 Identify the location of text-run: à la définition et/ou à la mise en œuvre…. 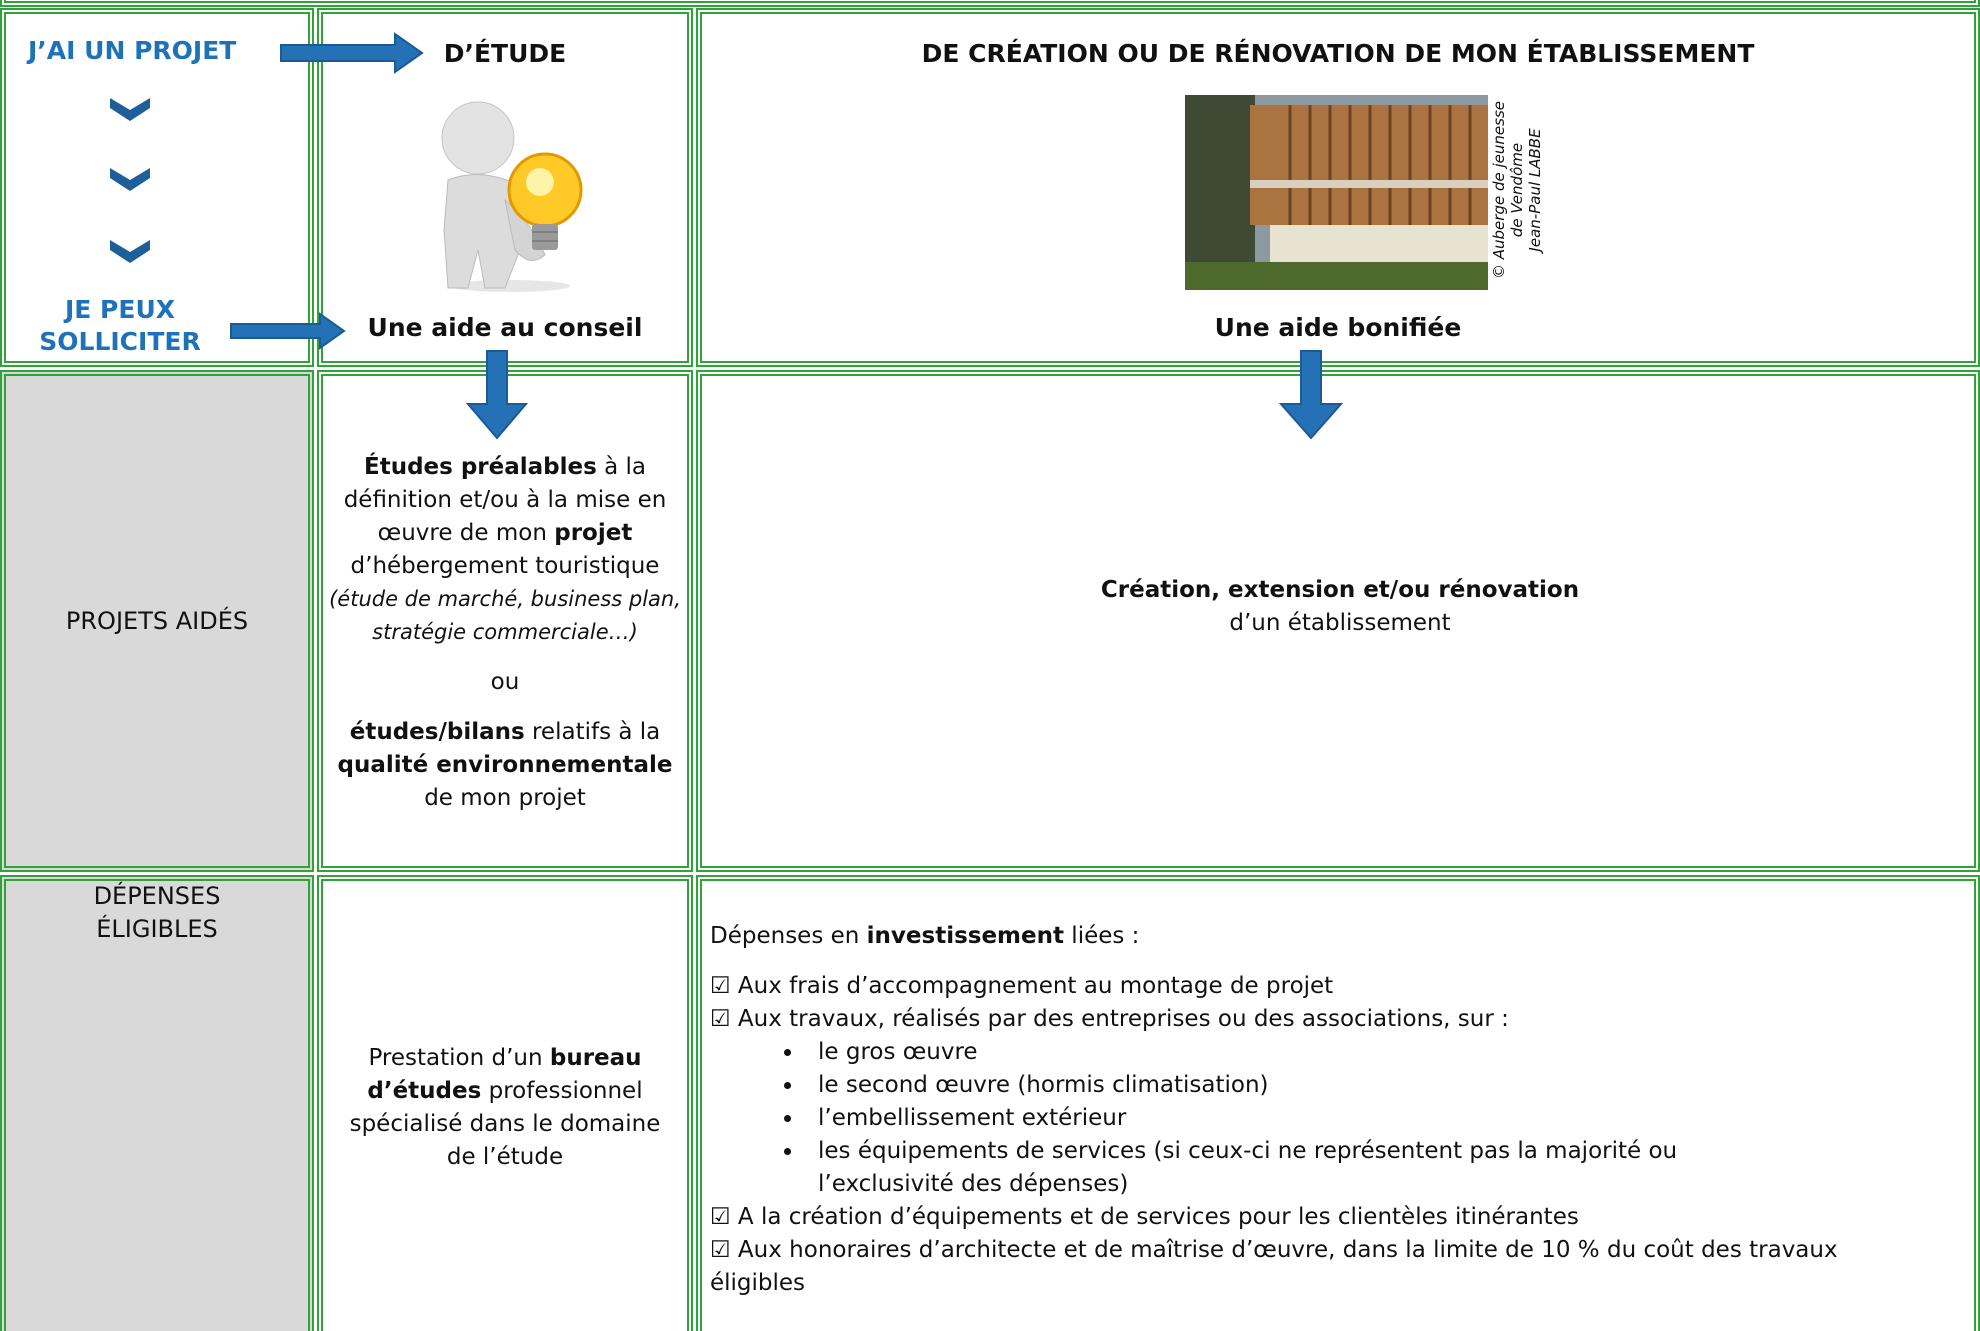
(505, 500).